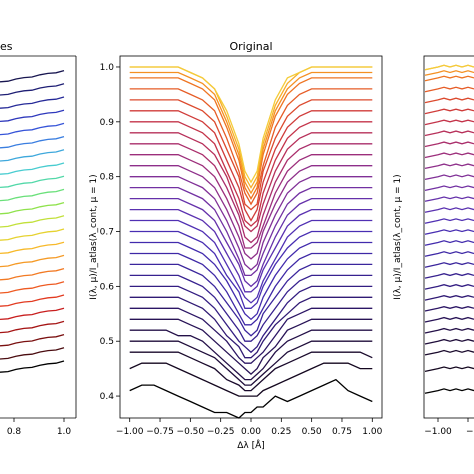 The image size is (474, 474). Describe the element at coordinates (107, 68) in the screenshot. I see `y-tick-label: 1.0` at that location.